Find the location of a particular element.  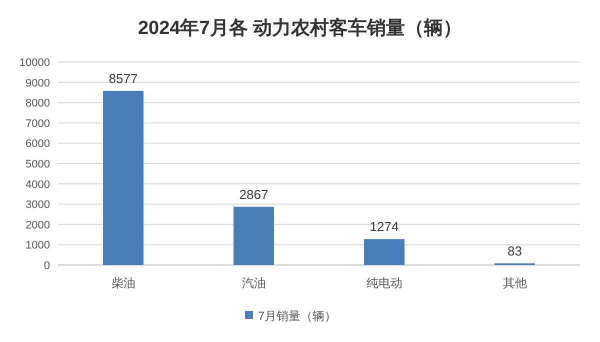

data-label: 1274 is located at coordinates (384, 226).